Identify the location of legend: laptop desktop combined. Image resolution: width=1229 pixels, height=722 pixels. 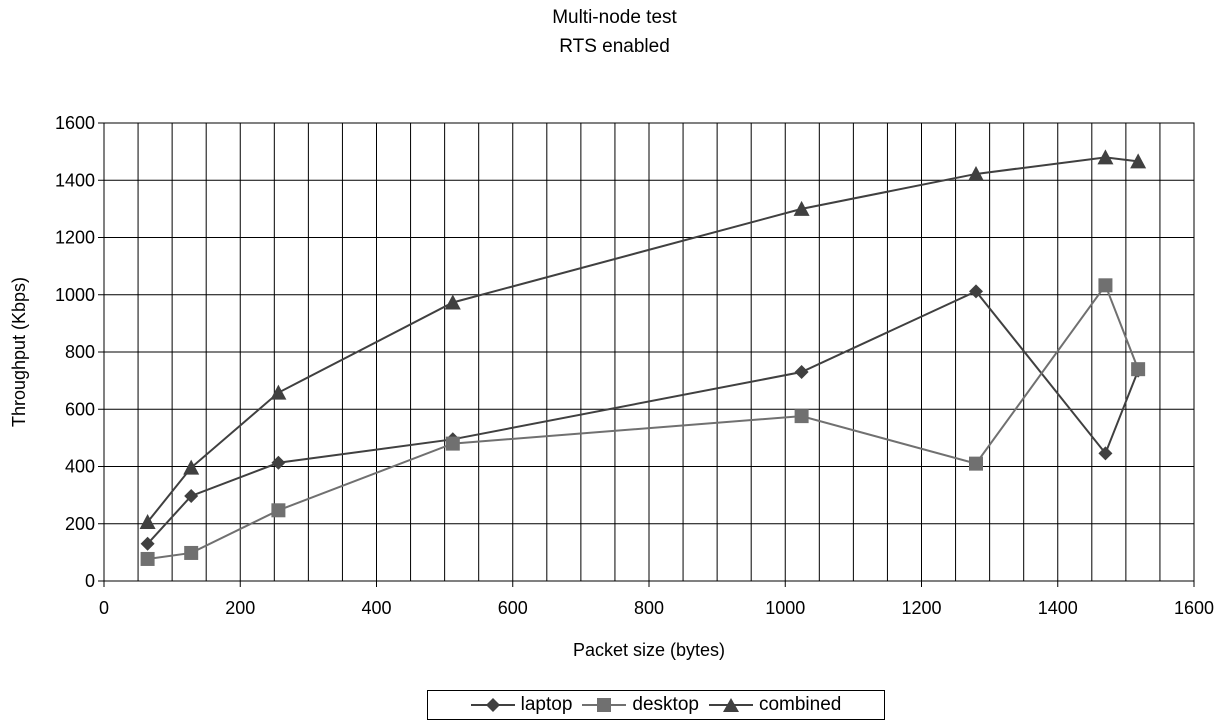
(656, 705).